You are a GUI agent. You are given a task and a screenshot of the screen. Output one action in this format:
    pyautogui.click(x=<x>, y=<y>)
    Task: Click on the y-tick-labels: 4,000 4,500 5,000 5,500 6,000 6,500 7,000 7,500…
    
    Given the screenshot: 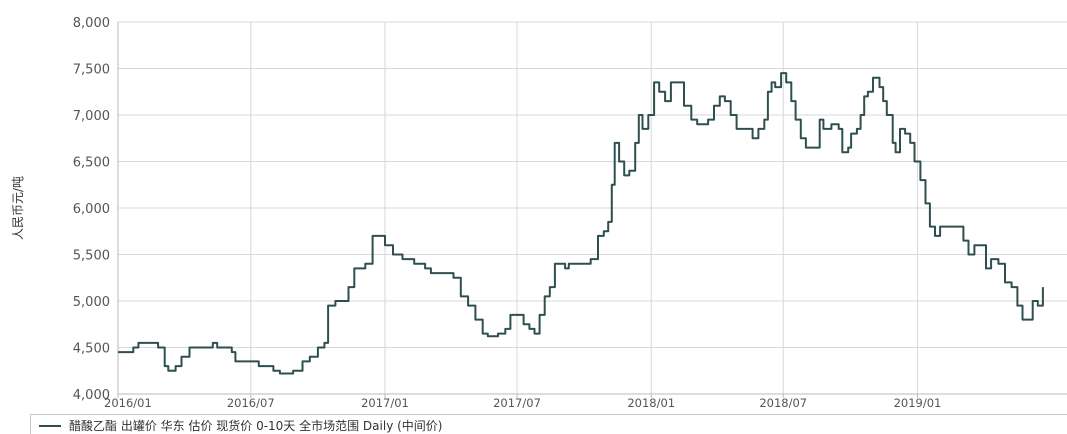 What is the action you would take?
    pyautogui.click(x=91, y=209)
    